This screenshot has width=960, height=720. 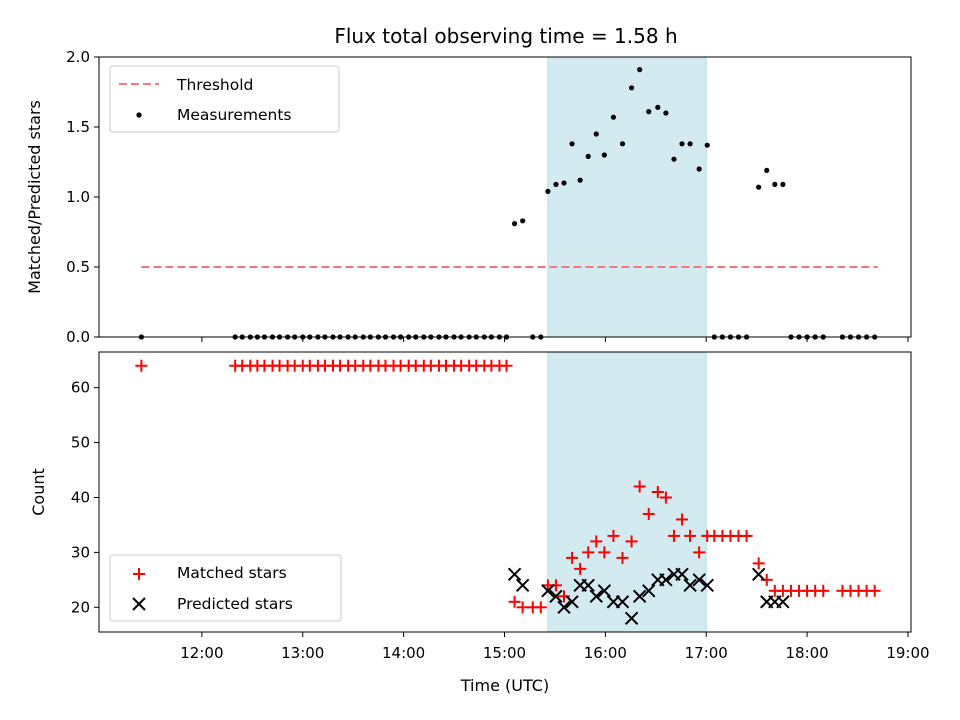 I want to click on measurements-legend-label: Measurements, so click(x=234, y=115).